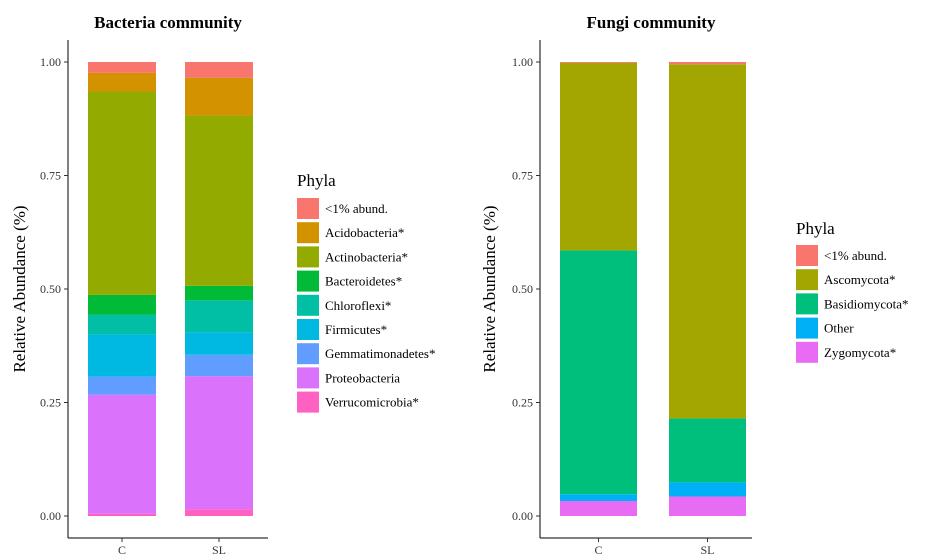 The height and width of the screenshot is (559, 926). I want to click on bacteria-x-tick-label: C, so click(122, 550).